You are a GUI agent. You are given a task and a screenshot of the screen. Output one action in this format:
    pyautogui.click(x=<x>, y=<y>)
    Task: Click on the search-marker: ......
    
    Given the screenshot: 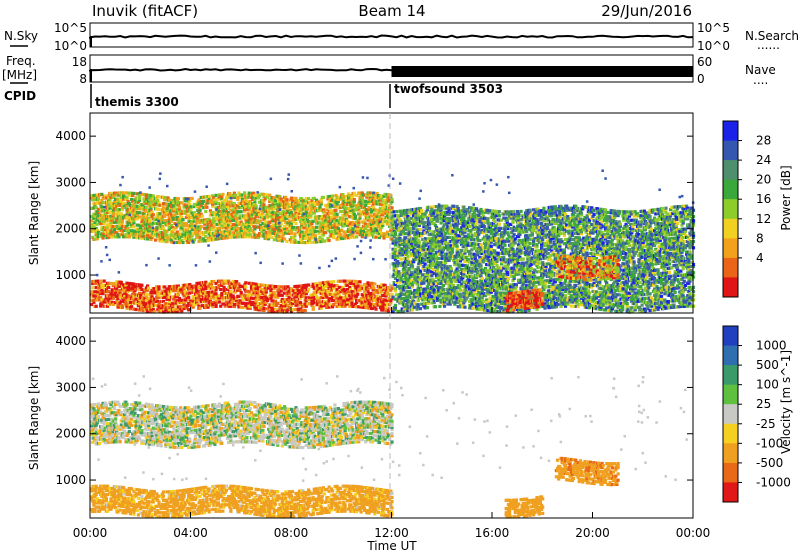 What is the action you would take?
    pyautogui.click(x=768, y=45)
    